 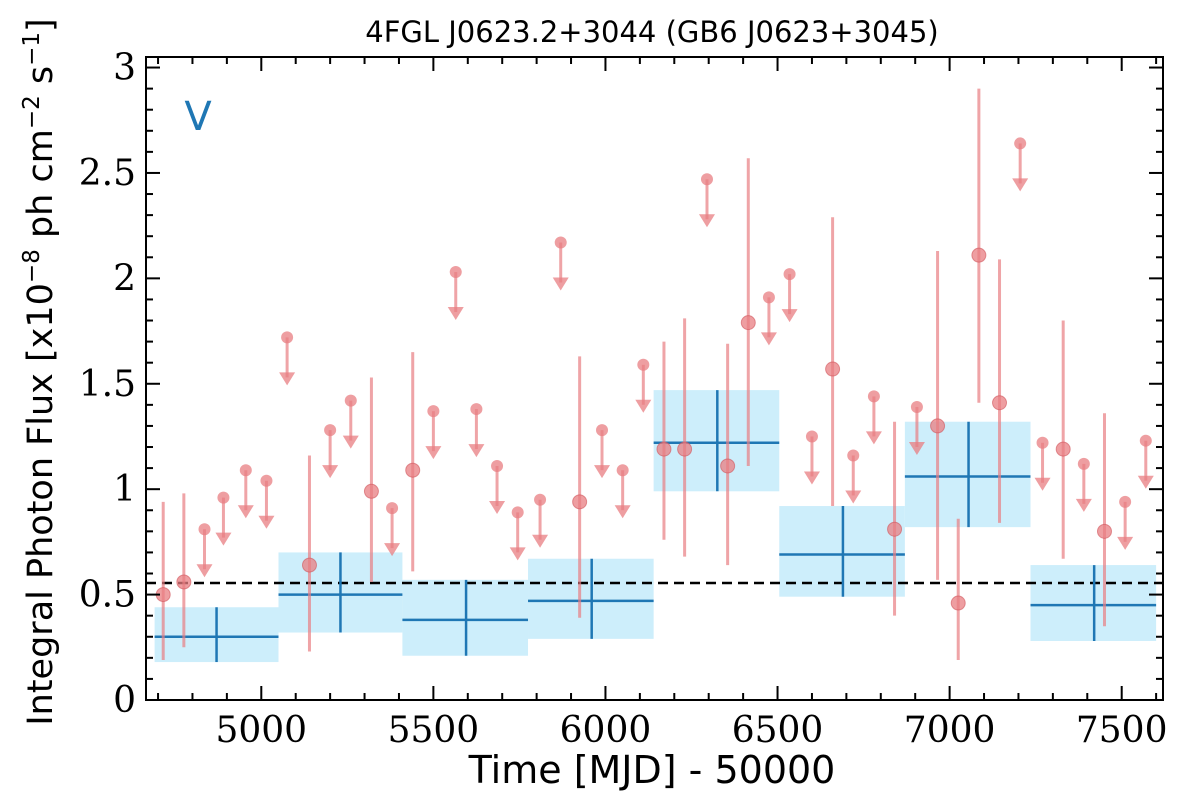 I want to click on y-axis-label-part: ], so click(x=41, y=25).